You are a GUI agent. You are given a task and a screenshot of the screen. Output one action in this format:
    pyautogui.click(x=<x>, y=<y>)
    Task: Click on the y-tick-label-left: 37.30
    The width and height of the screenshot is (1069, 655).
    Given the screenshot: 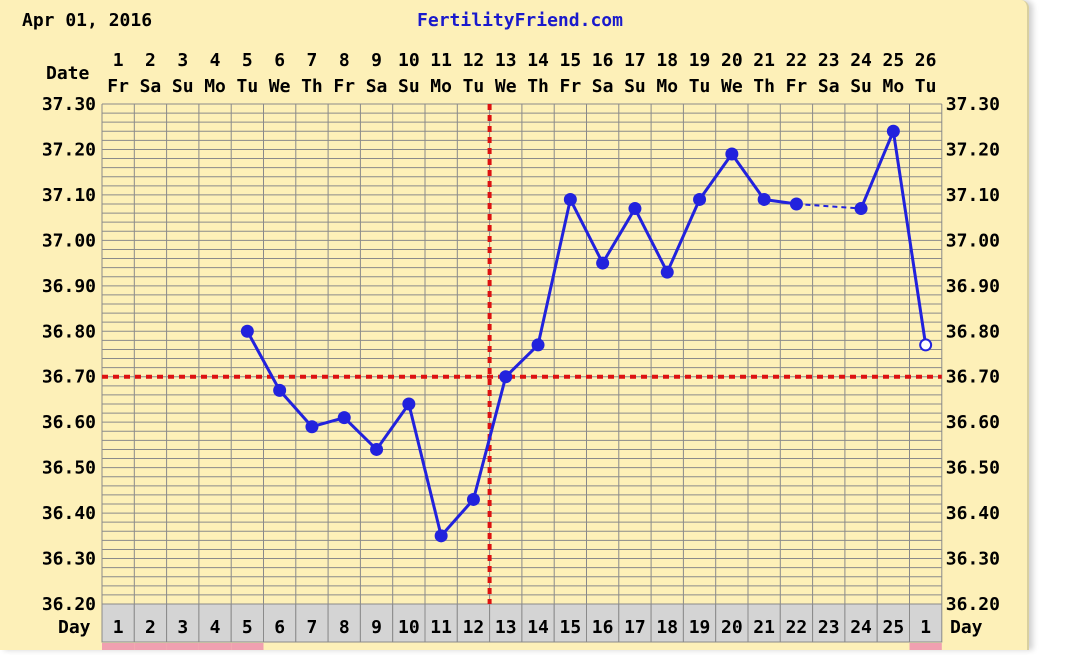 What is the action you would take?
    pyautogui.click(x=69, y=104)
    